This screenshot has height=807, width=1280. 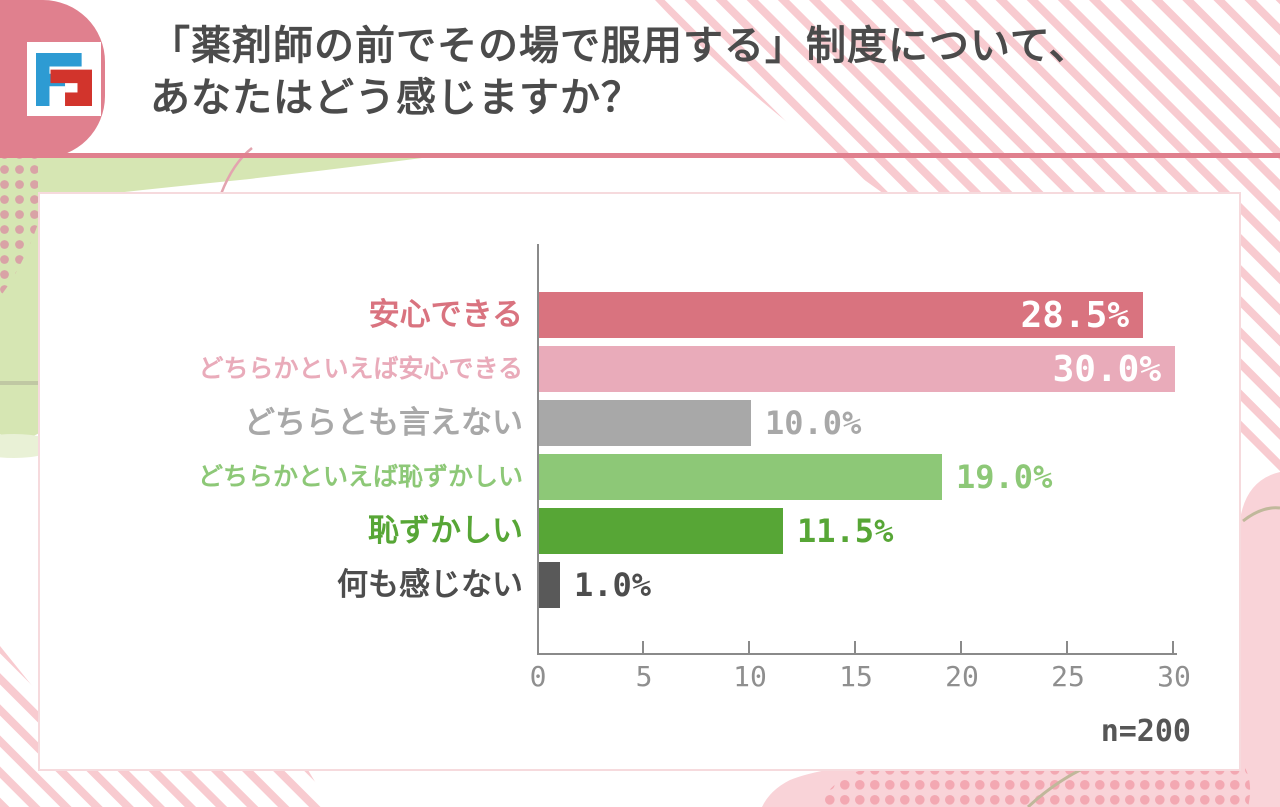 What do you see at coordinates (1261, 514) in the screenshot?
I see `beige-curve-right` at bounding box center [1261, 514].